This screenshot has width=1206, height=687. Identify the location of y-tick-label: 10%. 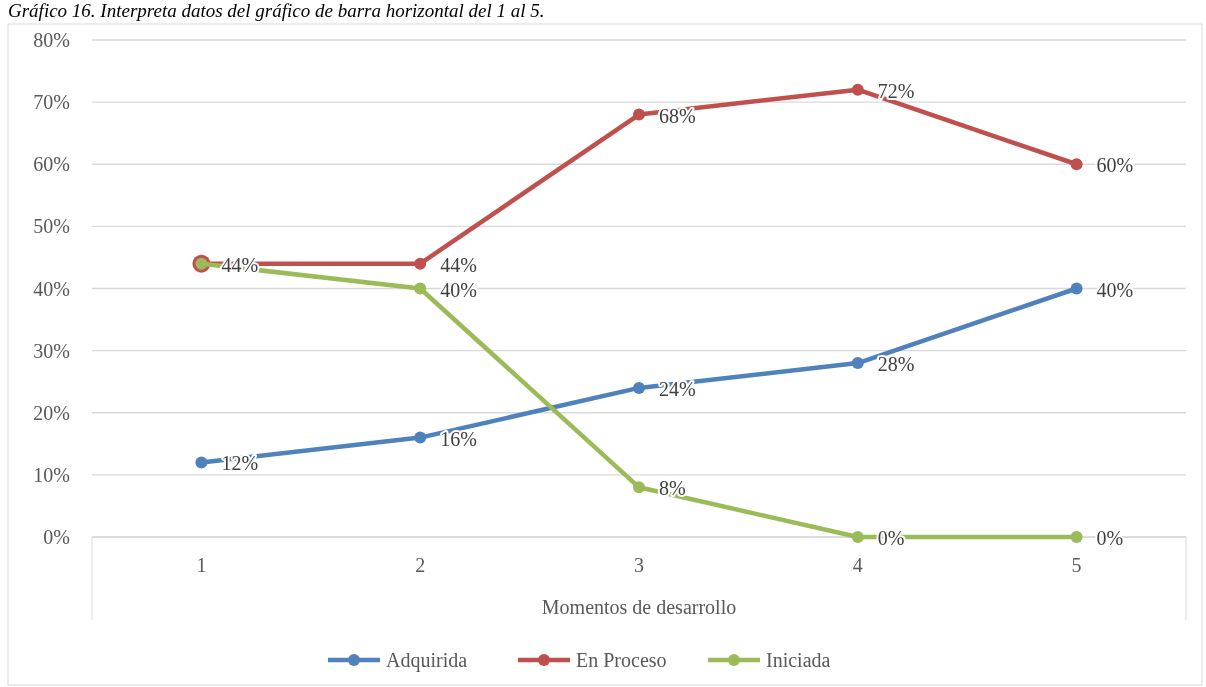
(51, 474).